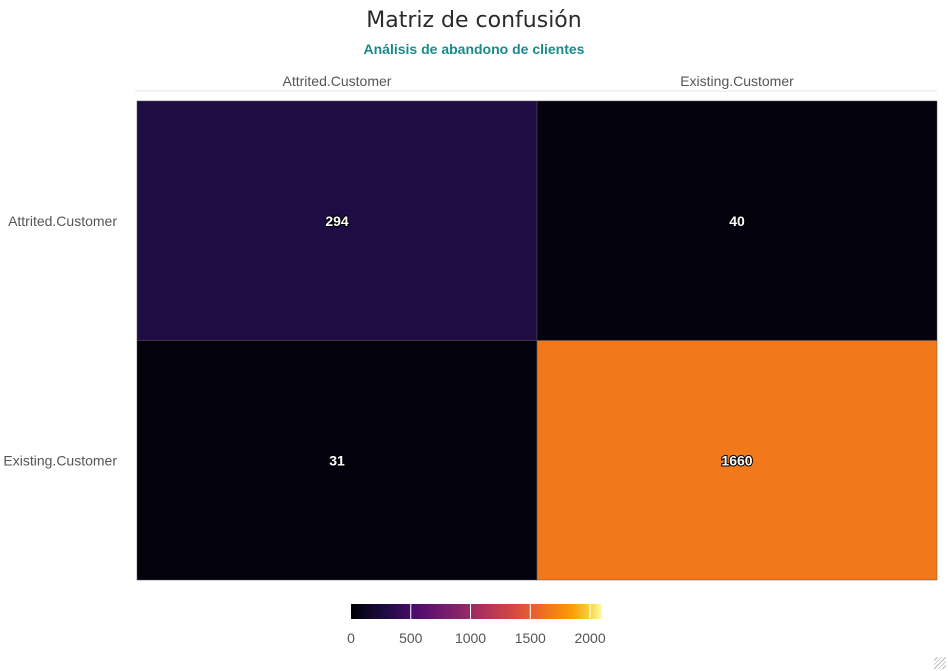  Describe the element at coordinates (337, 81) in the screenshot. I see `column-label: Attrited.Customer` at that location.